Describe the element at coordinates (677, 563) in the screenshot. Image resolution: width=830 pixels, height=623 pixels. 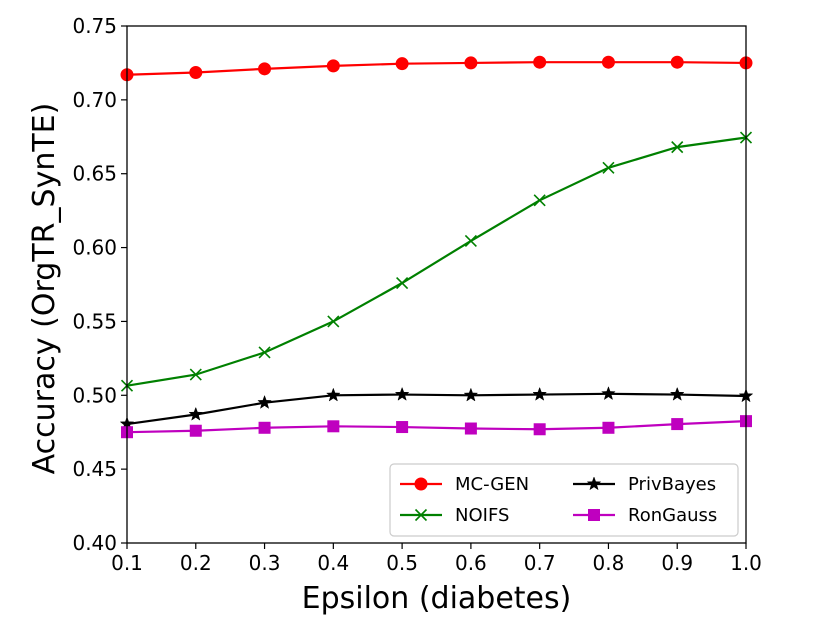
I see `x-tick-label: 0.9` at that location.